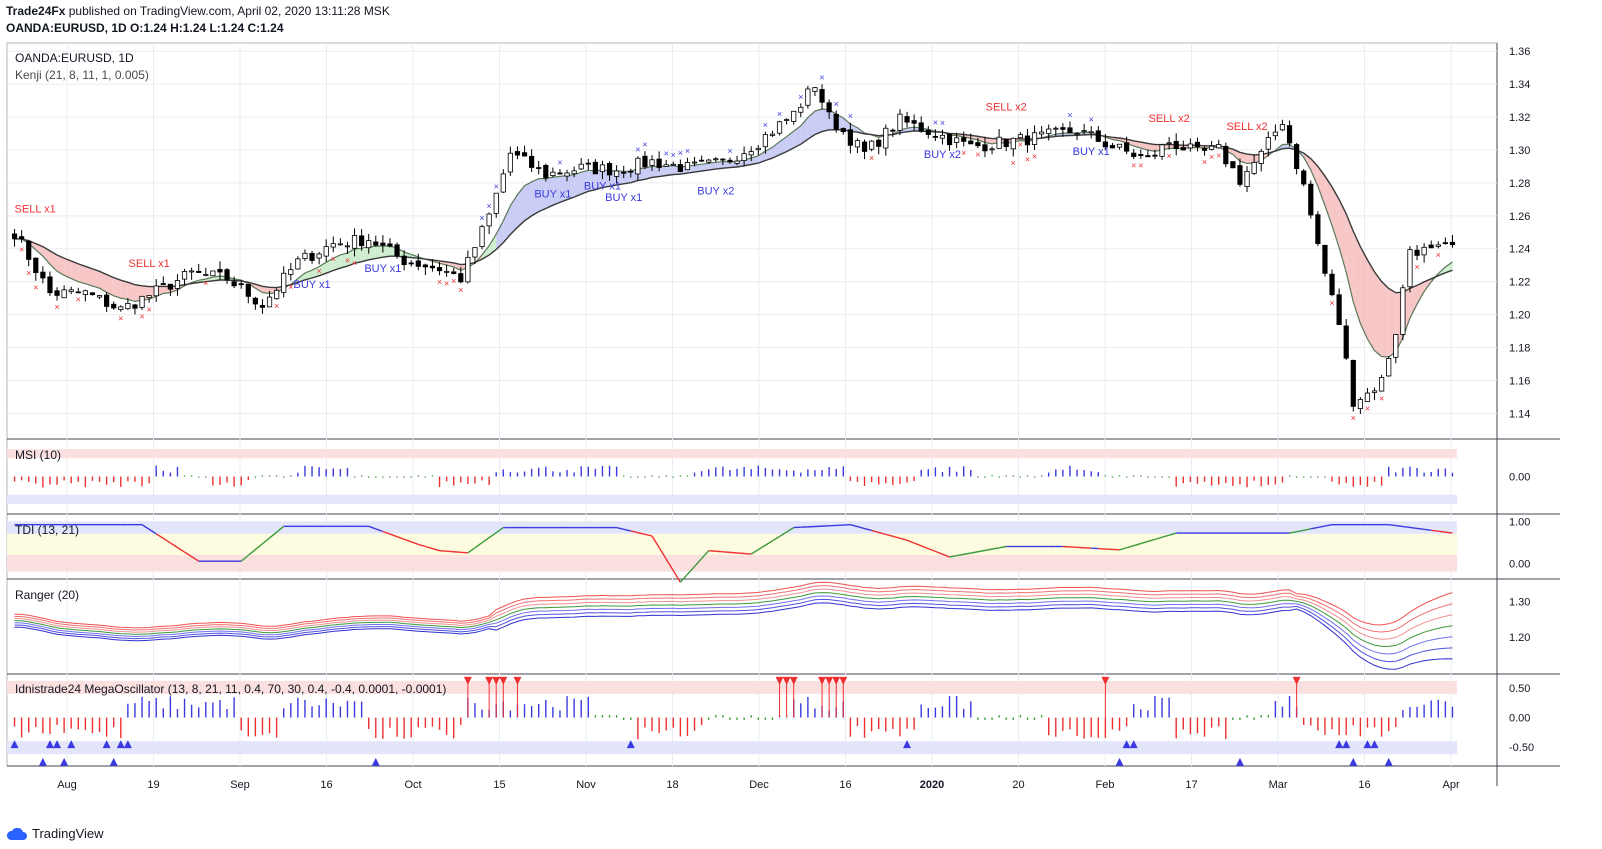 This screenshot has width=1602, height=849. I want to click on msi-pane: 0.00 MSI (10), so click(768, 476).